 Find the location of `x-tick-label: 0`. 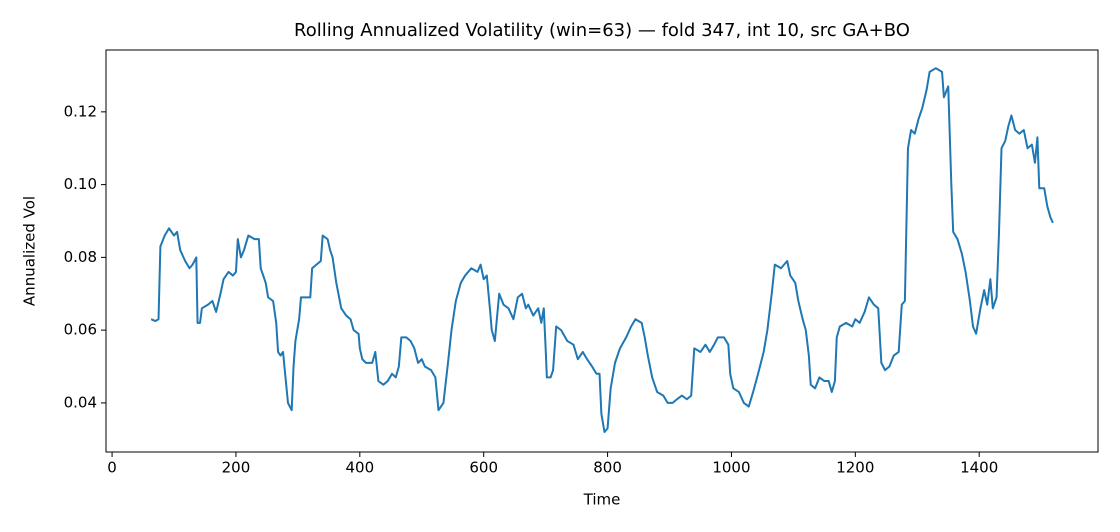

x-tick-label: 0 is located at coordinates (112, 468).